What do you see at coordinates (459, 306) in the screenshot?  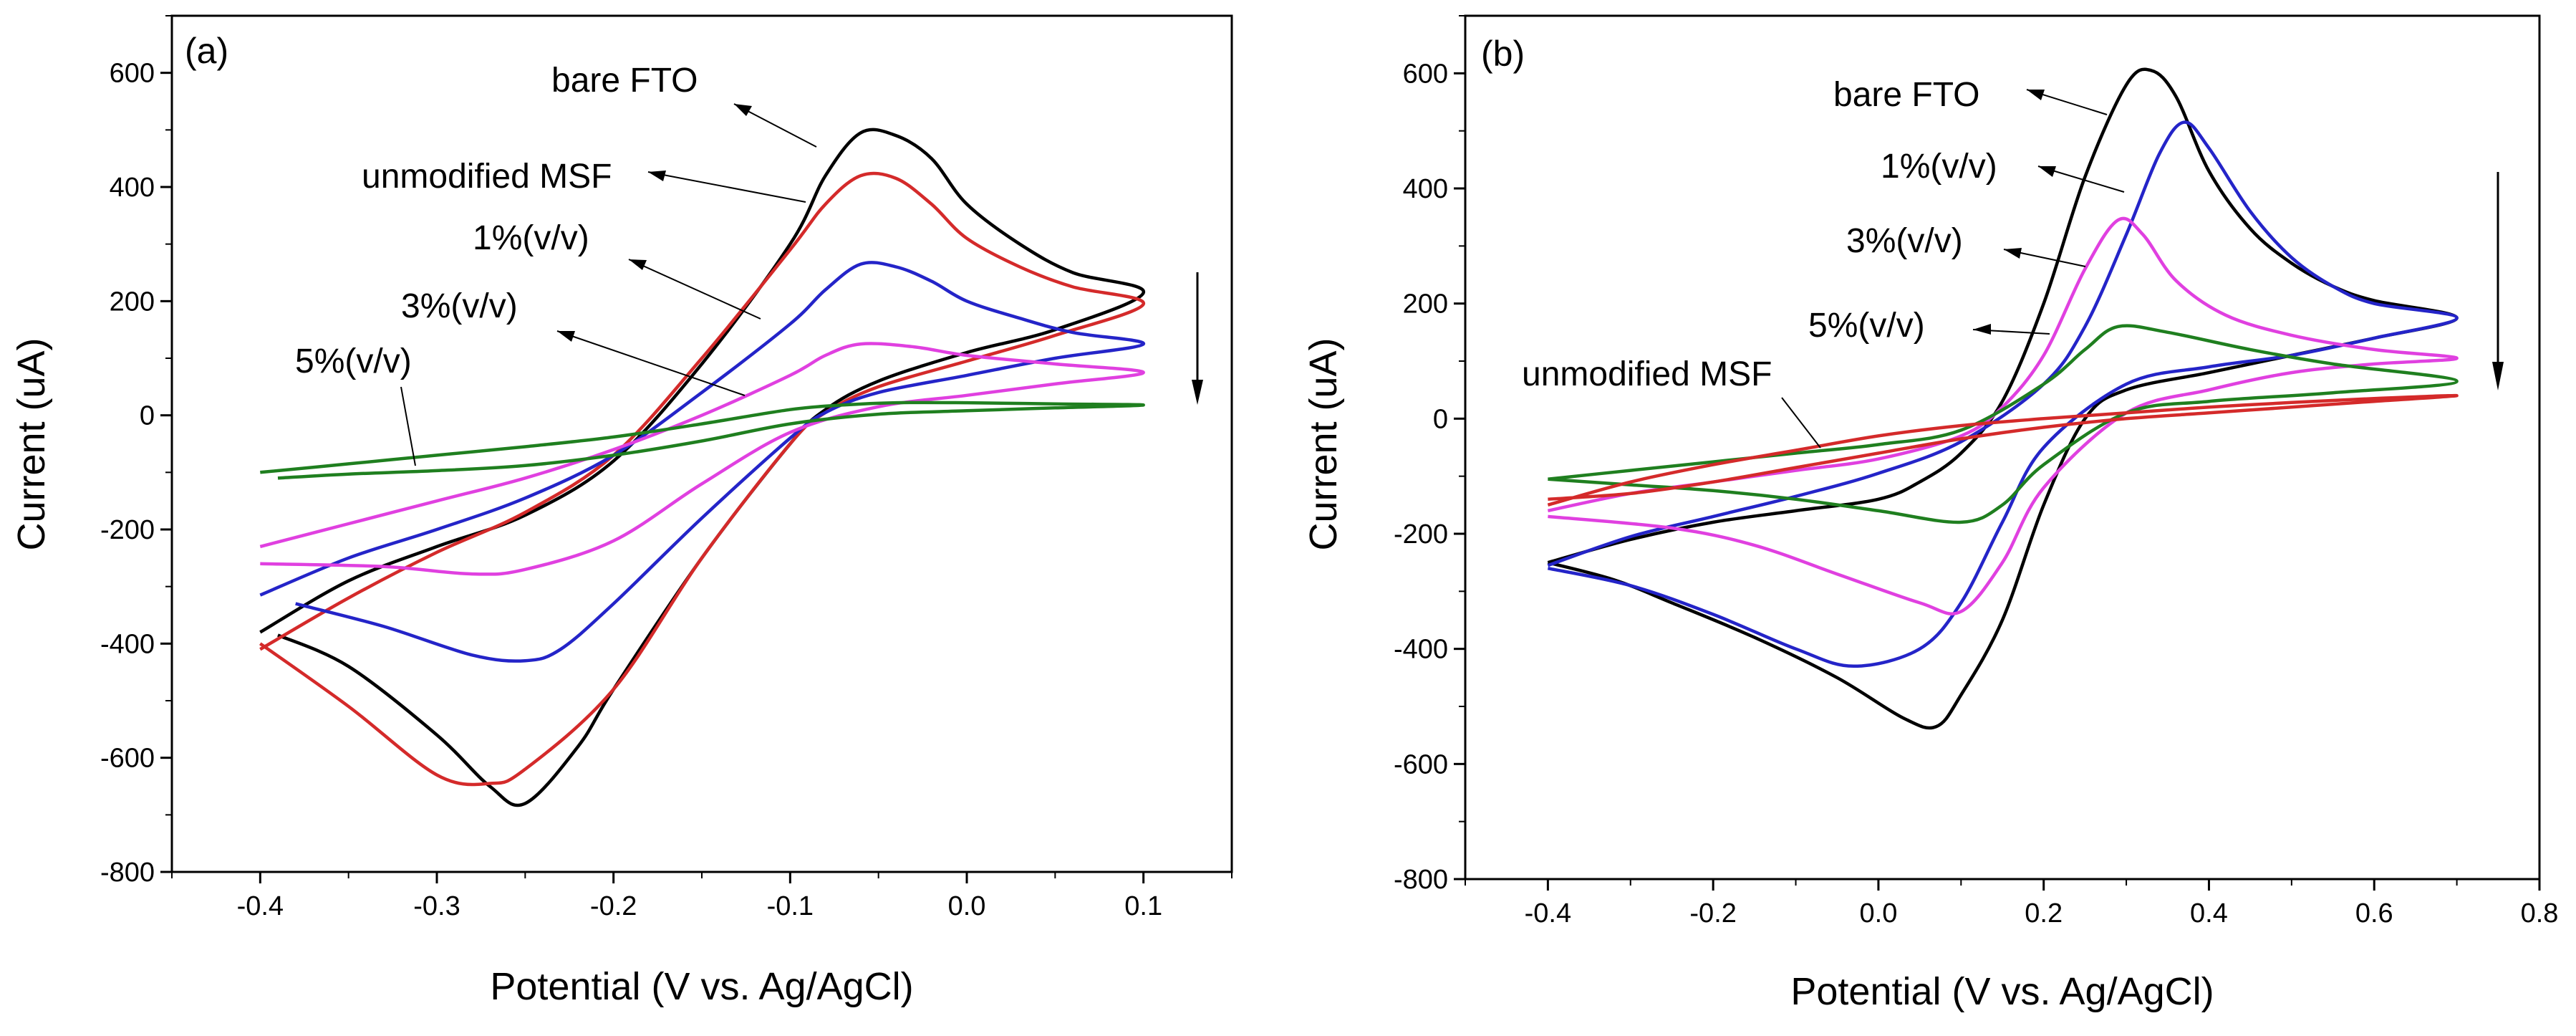 I see `annotation-3pct-a: 3%(v/v)` at bounding box center [459, 306].